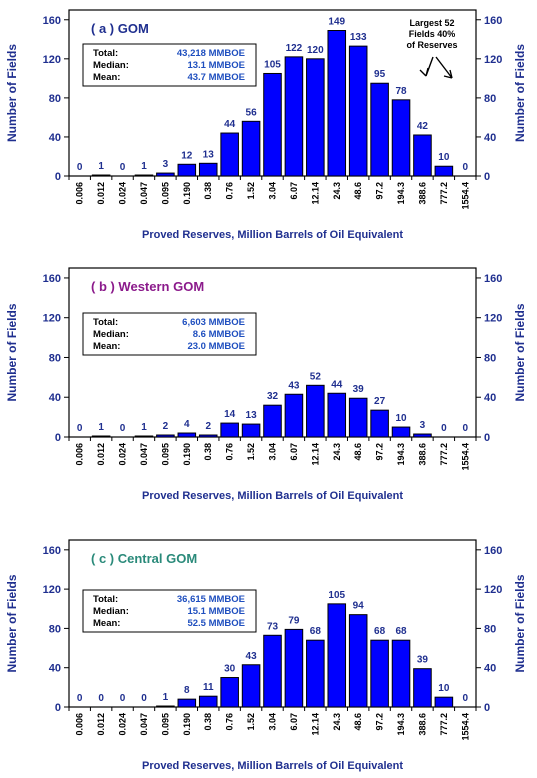 This screenshot has width=537, height=778. I want to click on annotation-line: Fields 40%, so click(432, 34).